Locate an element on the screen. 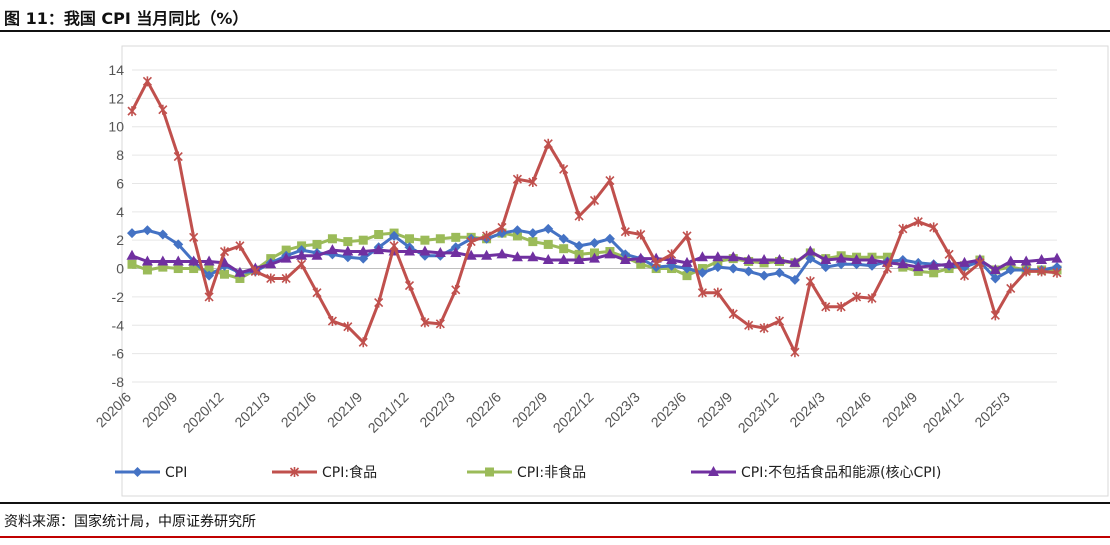 The height and width of the screenshot is (545, 1110). y-tick-label: 14 is located at coordinates (116, 70).